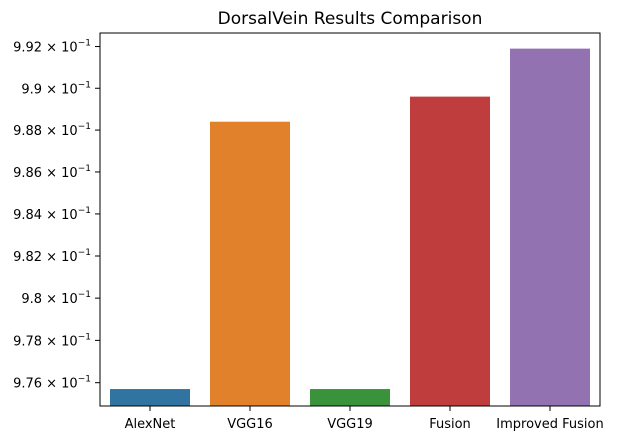 Image resolution: width=619 pixels, height=444 pixels. I want to click on x-tick-label: AlexNet, so click(150, 424).